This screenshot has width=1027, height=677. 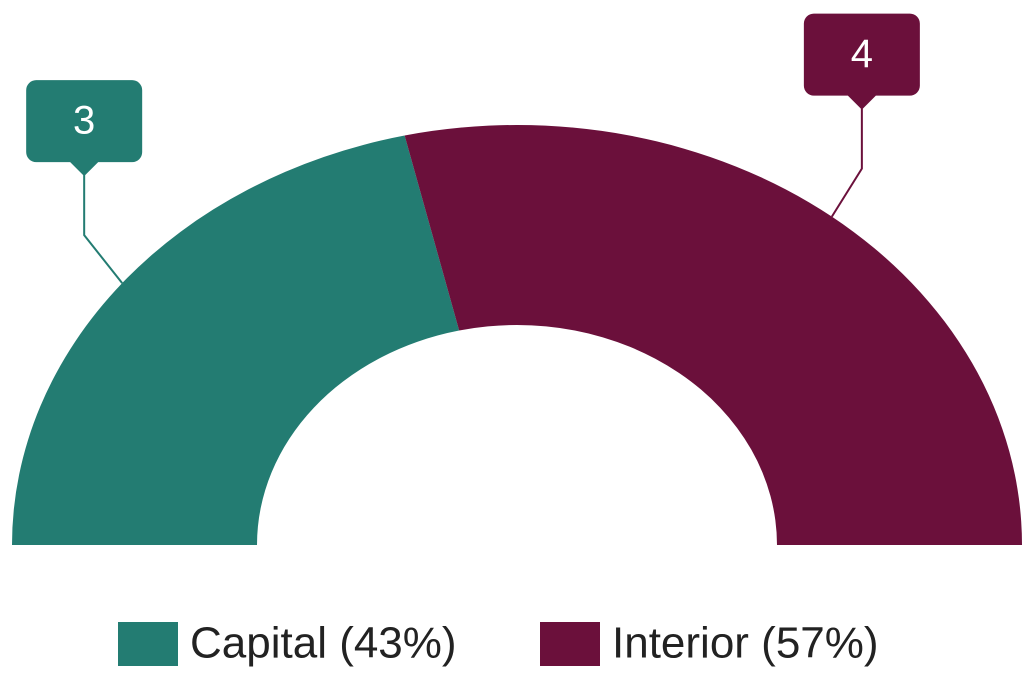 I want to click on data-label: 4, so click(x=862, y=54).